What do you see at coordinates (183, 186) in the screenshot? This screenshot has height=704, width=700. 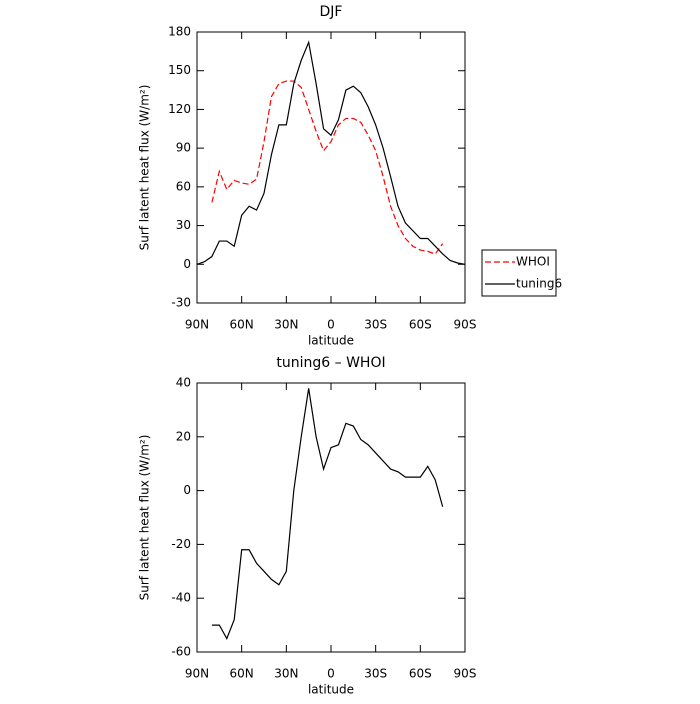 I see `y-tick-label: 60` at bounding box center [183, 186].